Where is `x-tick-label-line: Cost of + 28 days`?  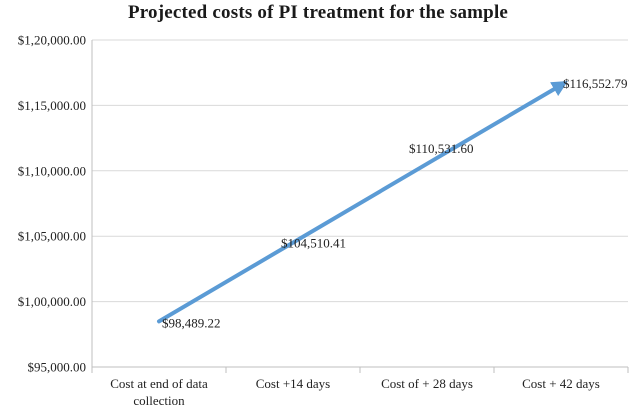
x-tick-label-line: Cost of + 28 days is located at coordinates (427, 383).